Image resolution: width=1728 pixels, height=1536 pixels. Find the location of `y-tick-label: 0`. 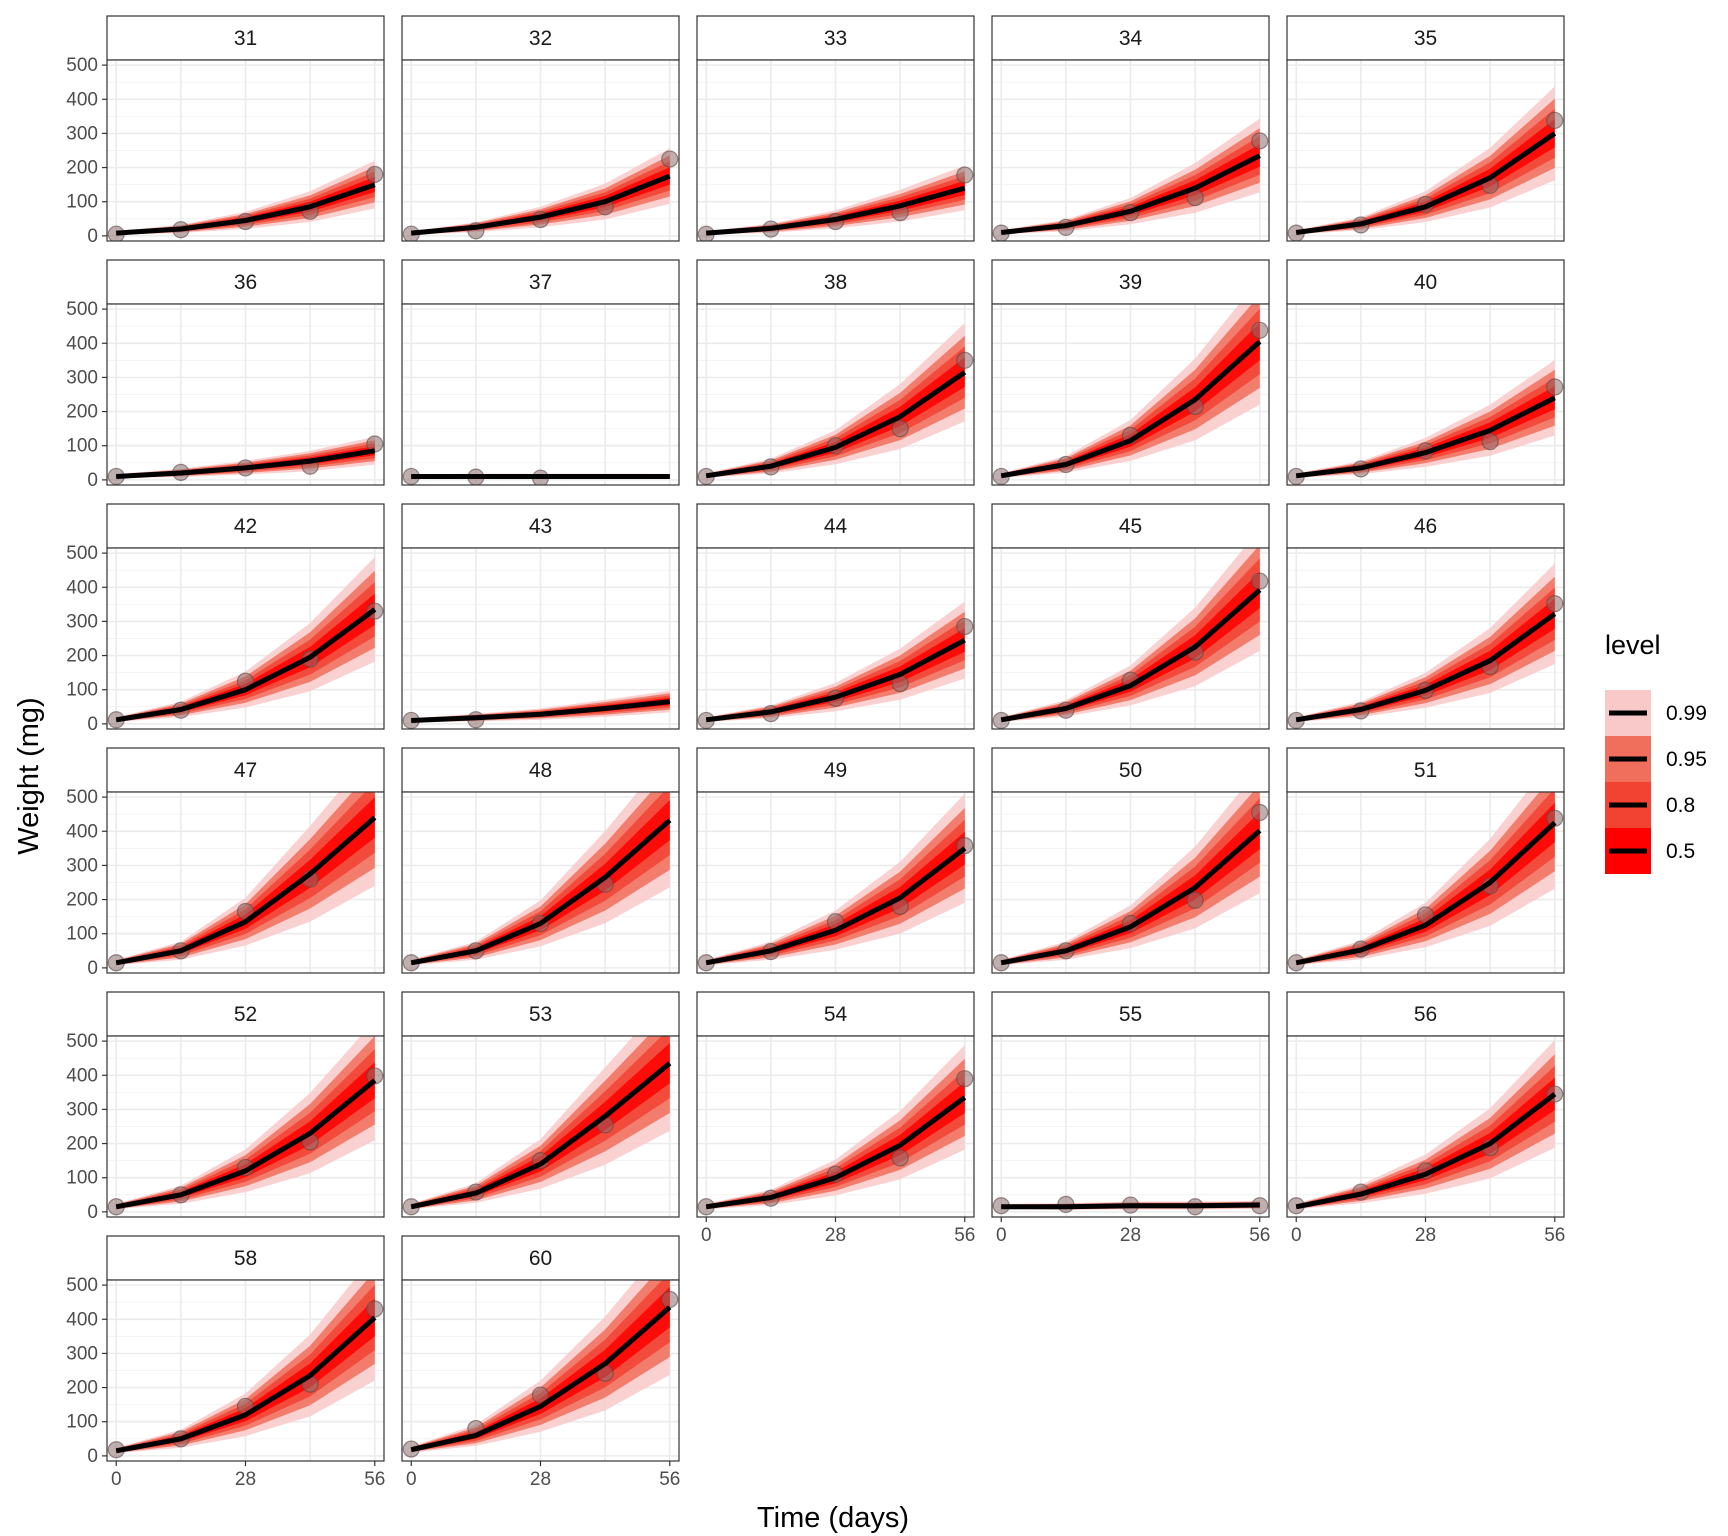

y-tick-label: 0 is located at coordinates (92, 236).